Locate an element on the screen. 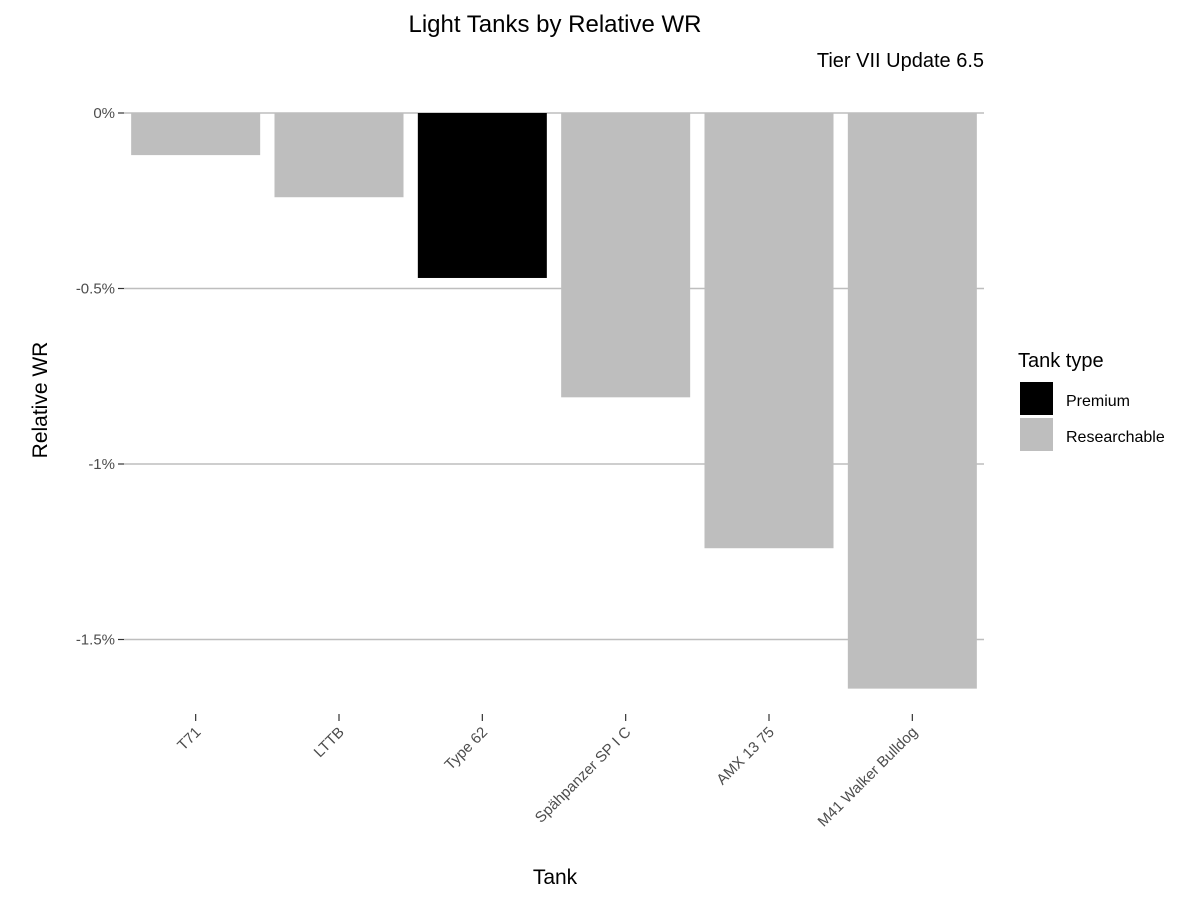 This screenshot has width=1200, height=900. legend-title: Tank type is located at coordinates (1061, 361).